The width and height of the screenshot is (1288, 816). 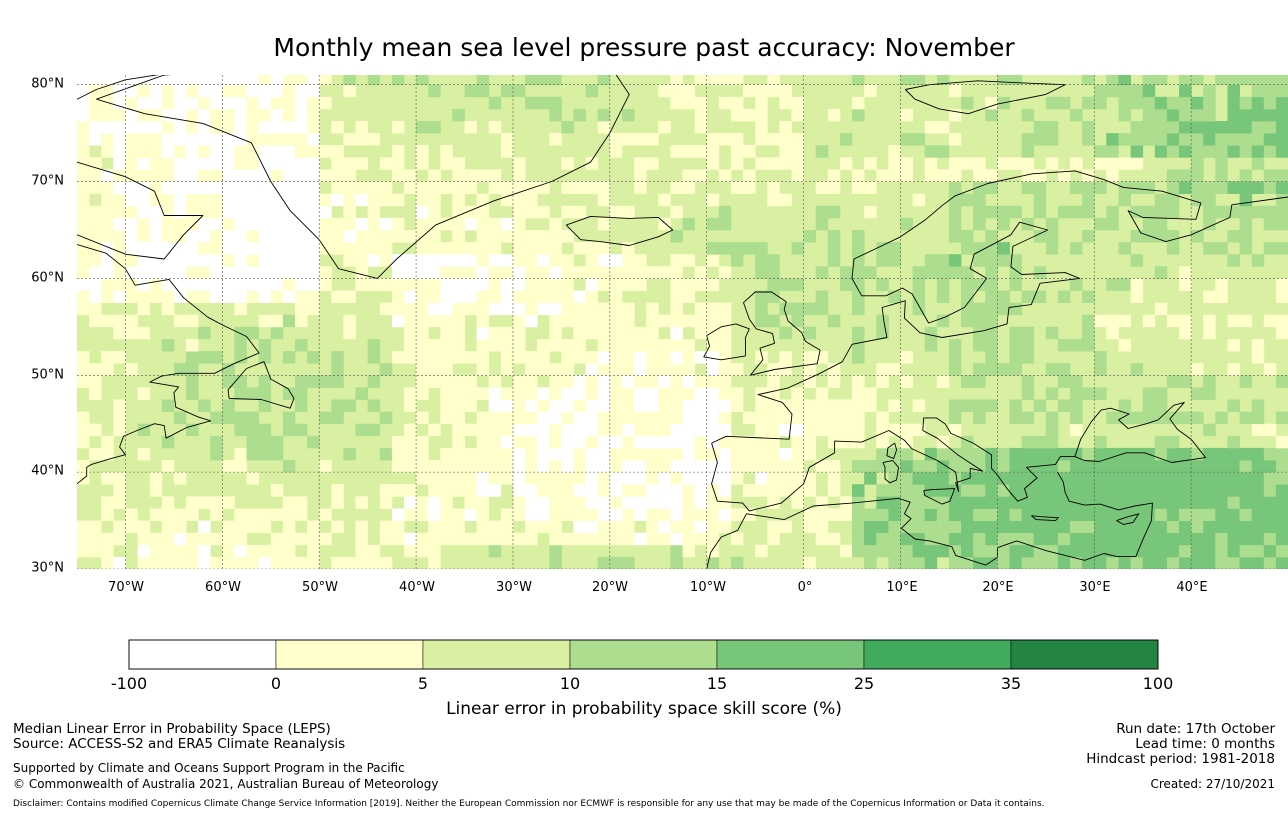 I want to click on iceland-coast, so click(x=619, y=230).